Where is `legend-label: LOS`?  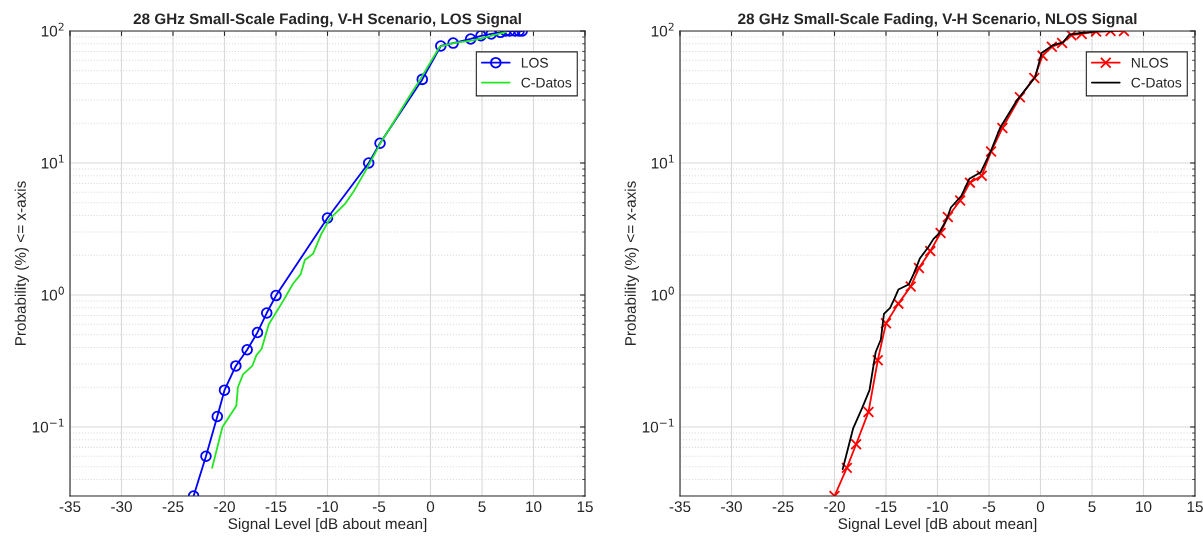 legend-label: LOS is located at coordinates (534, 62).